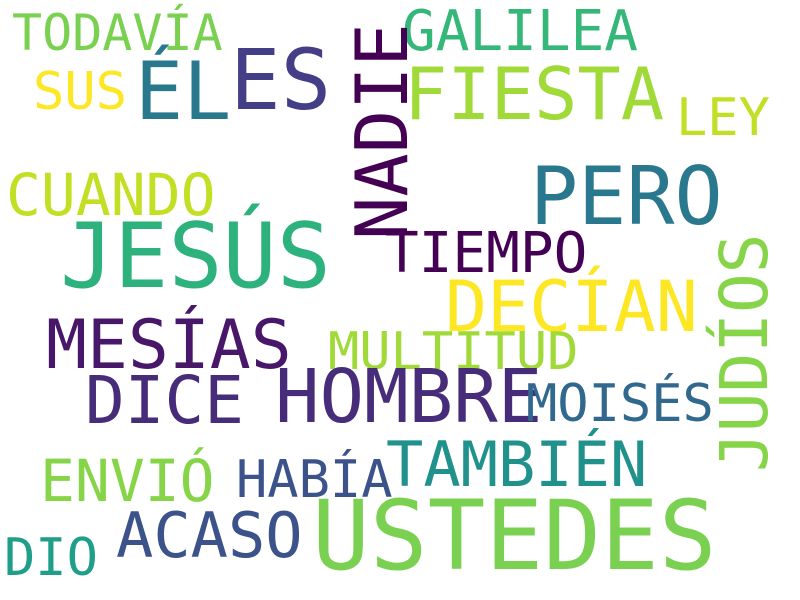 The height and width of the screenshot is (600, 800). What do you see at coordinates (409, 397) in the screenshot?
I see `word-hombre: HOMBRE` at bounding box center [409, 397].